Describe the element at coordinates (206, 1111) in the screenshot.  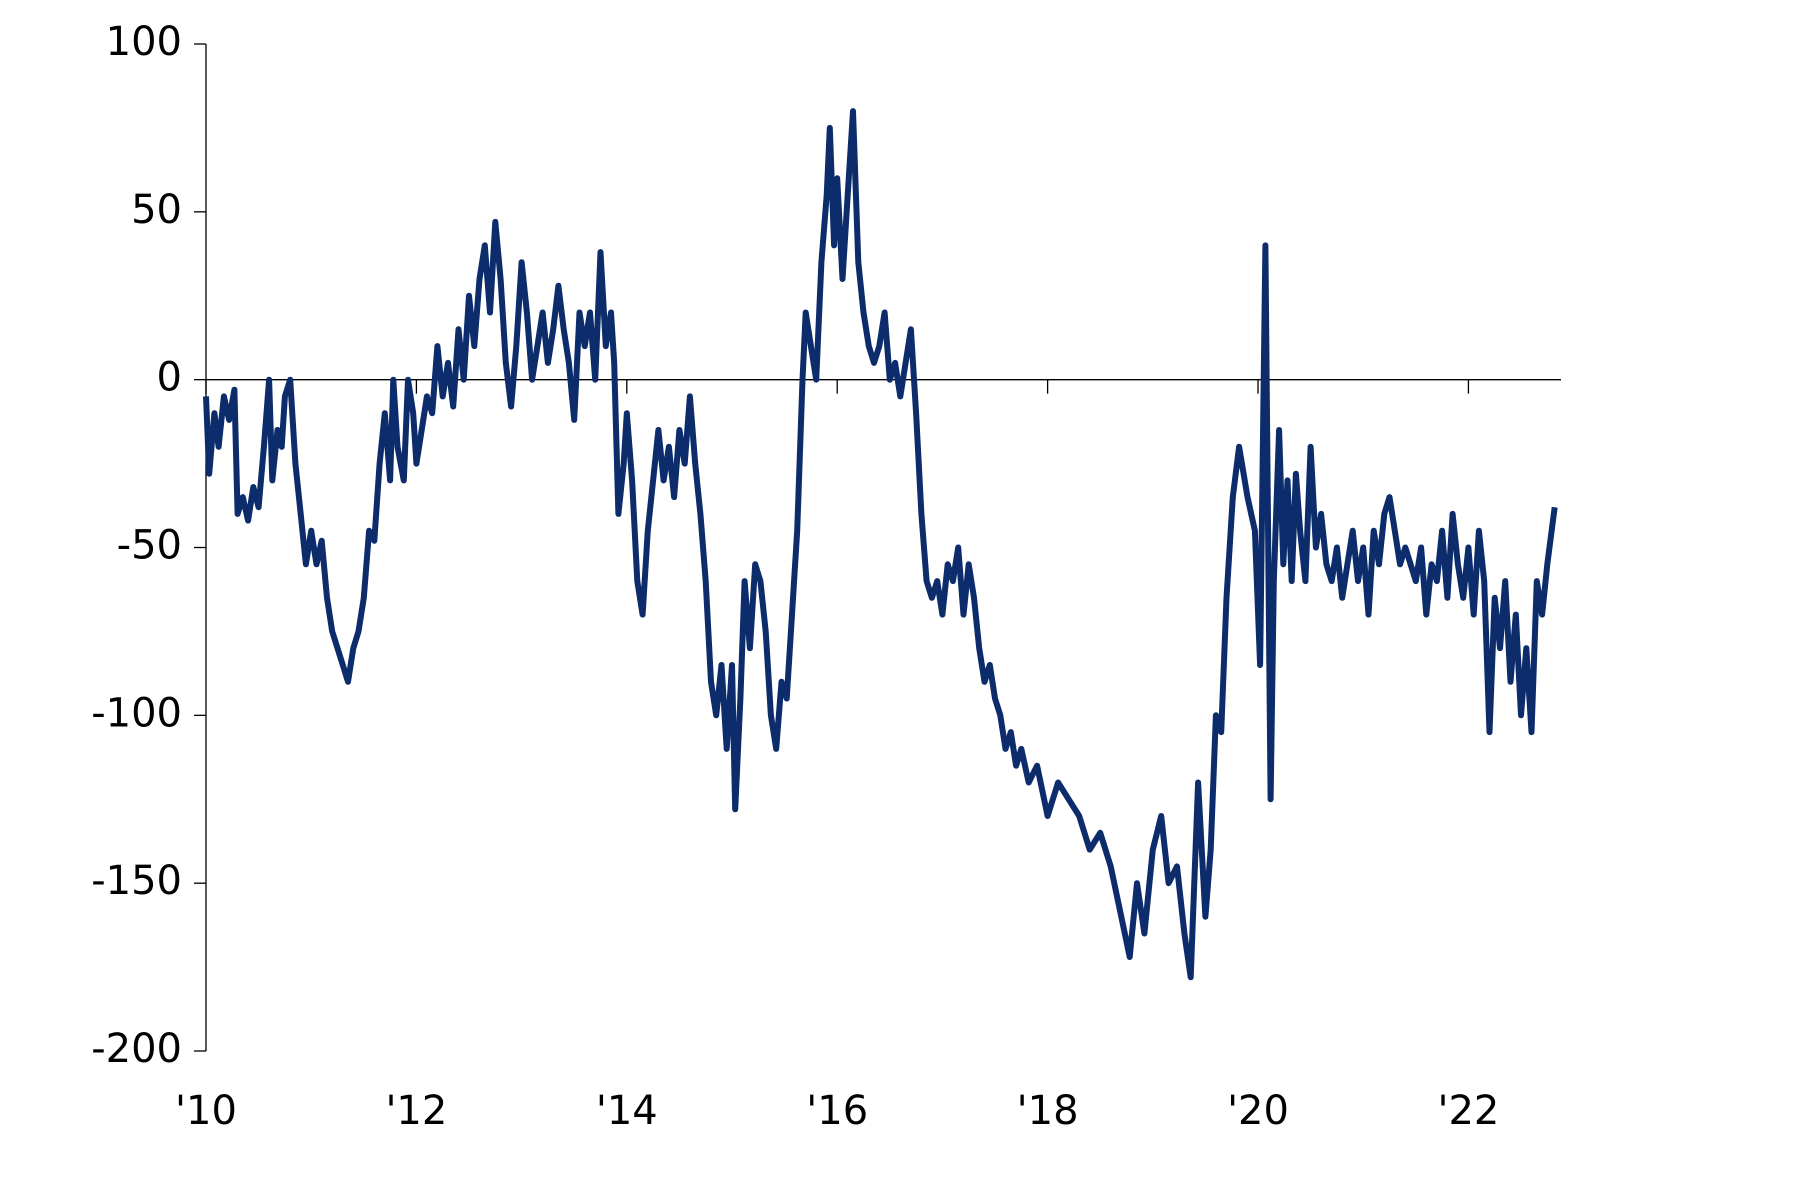
I see `x-tick-label: '10` at that location.